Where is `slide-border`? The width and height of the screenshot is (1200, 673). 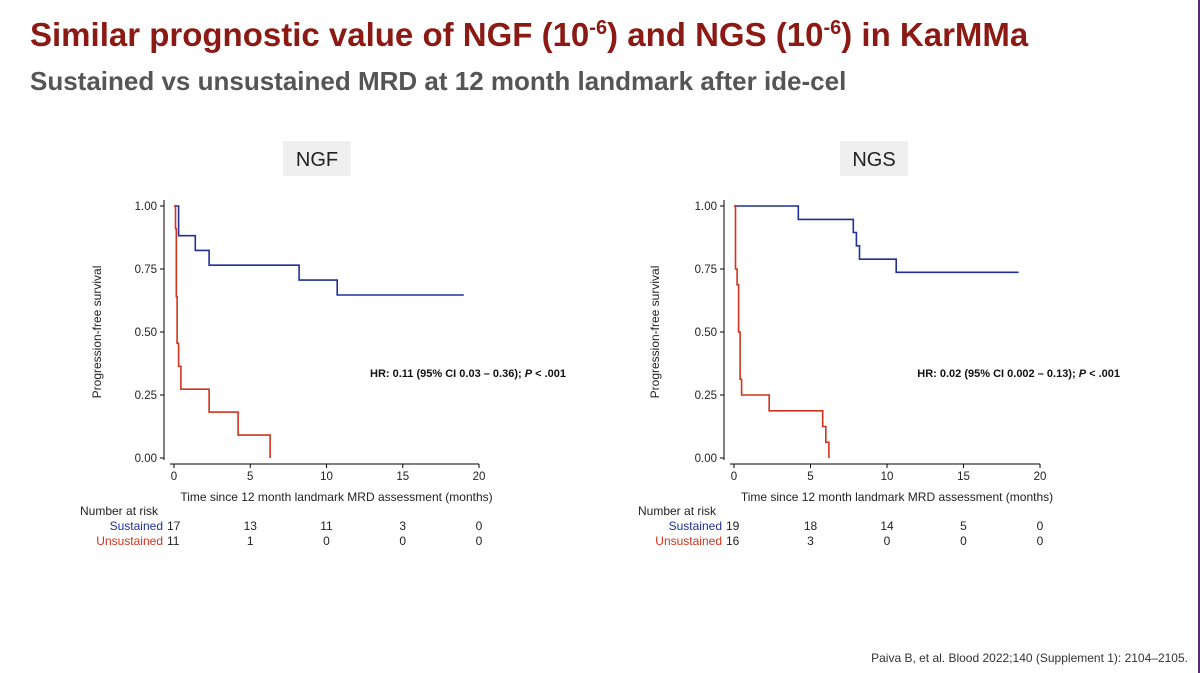 slide-border is located at coordinates (1199, 336).